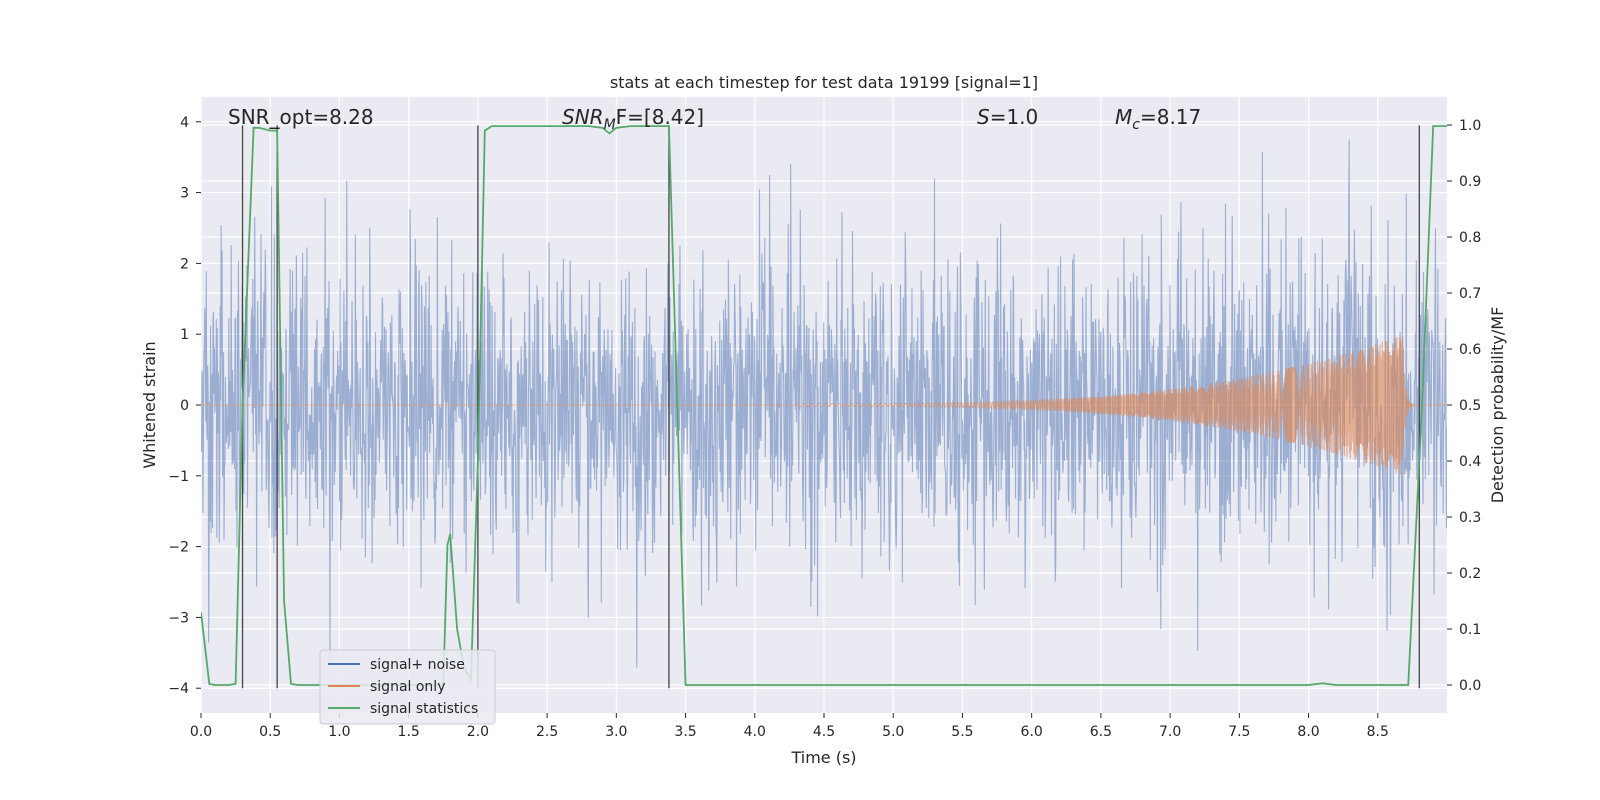 This screenshot has width=1600, height=800. I want to click on annotation-snr-mf-base: SNR, so click(583, 117).